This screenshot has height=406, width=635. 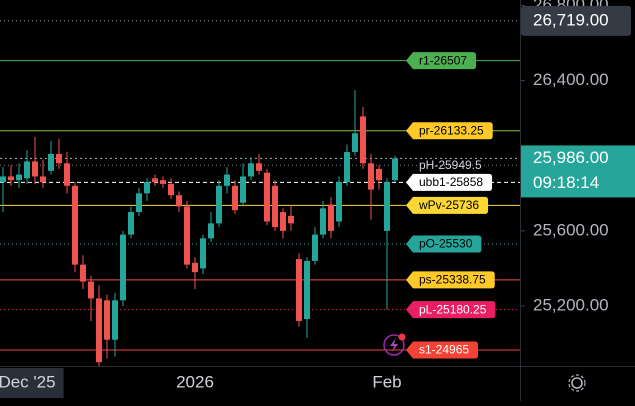 I want to click on level-tag: ubb1-25858, so click(x=449, y=182).